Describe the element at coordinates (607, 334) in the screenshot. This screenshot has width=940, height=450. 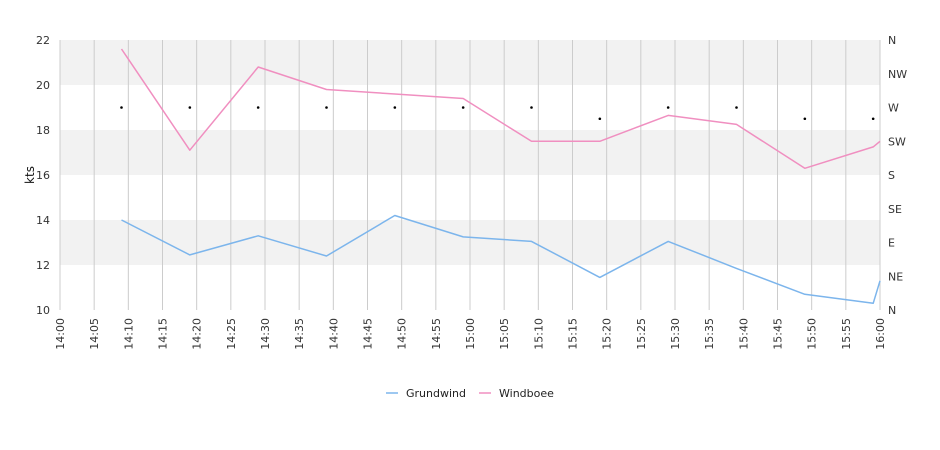
I see `x-tick-label: 15:20` at that location.